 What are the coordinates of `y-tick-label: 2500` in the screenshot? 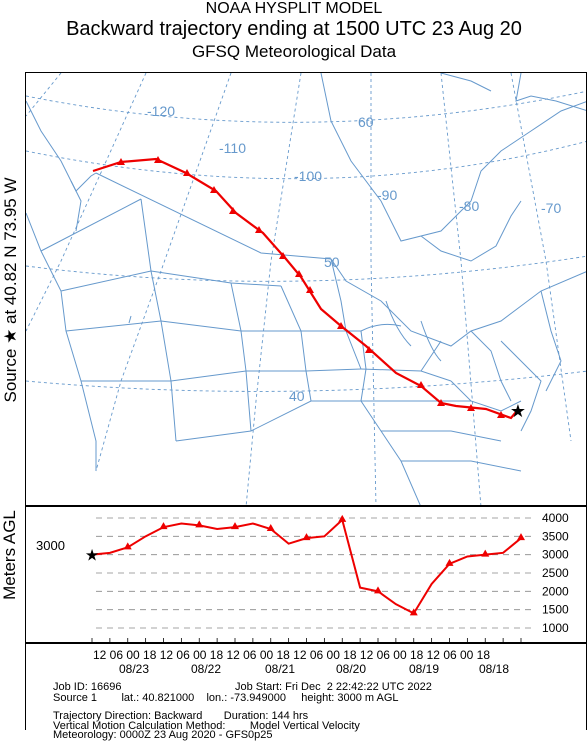 It's located at (555, 573).